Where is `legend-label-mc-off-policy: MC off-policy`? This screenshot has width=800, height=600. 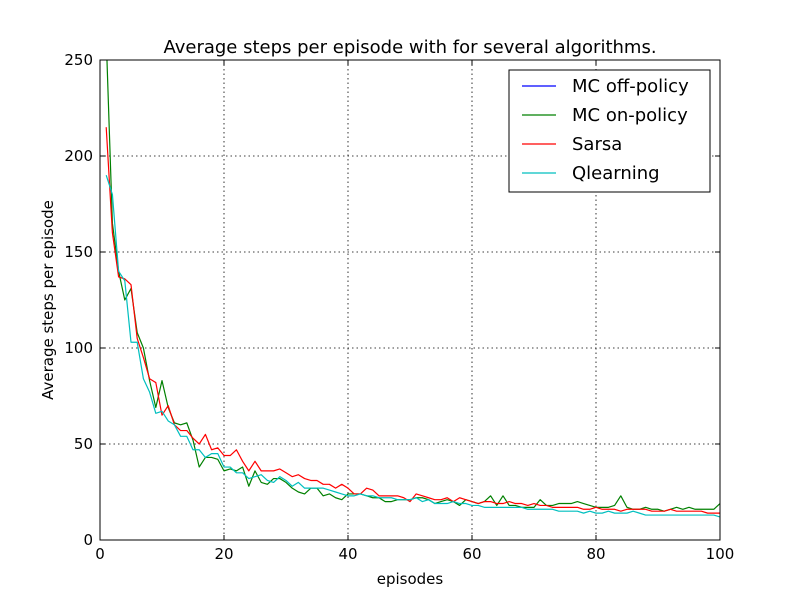
legend-label-mc-off-policy: MC off-policy is located at coordinates (630, 86).